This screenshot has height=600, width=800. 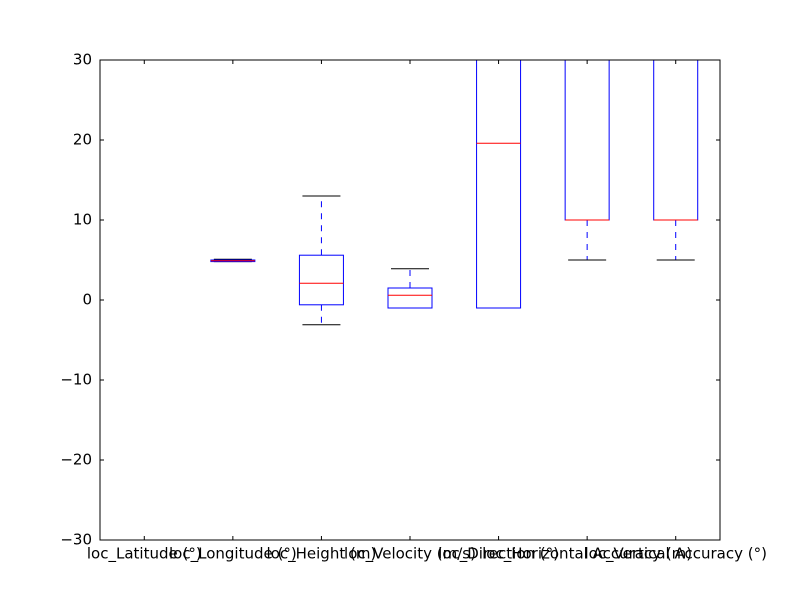 What do you see at coordinates (233, 554) in the screenshot?
I see `x-tick-label: loc_Longitude (°)` at bounding box center [233, 554].